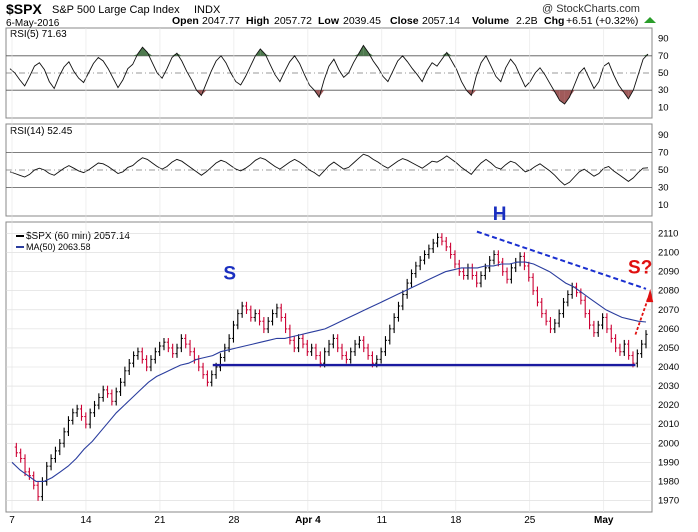 The image size is (698, 532). What do you see at coordinates (668, 234) in the screenshot?
I see `price-ytick-2110: 2110` at bounding box center [668, 234].